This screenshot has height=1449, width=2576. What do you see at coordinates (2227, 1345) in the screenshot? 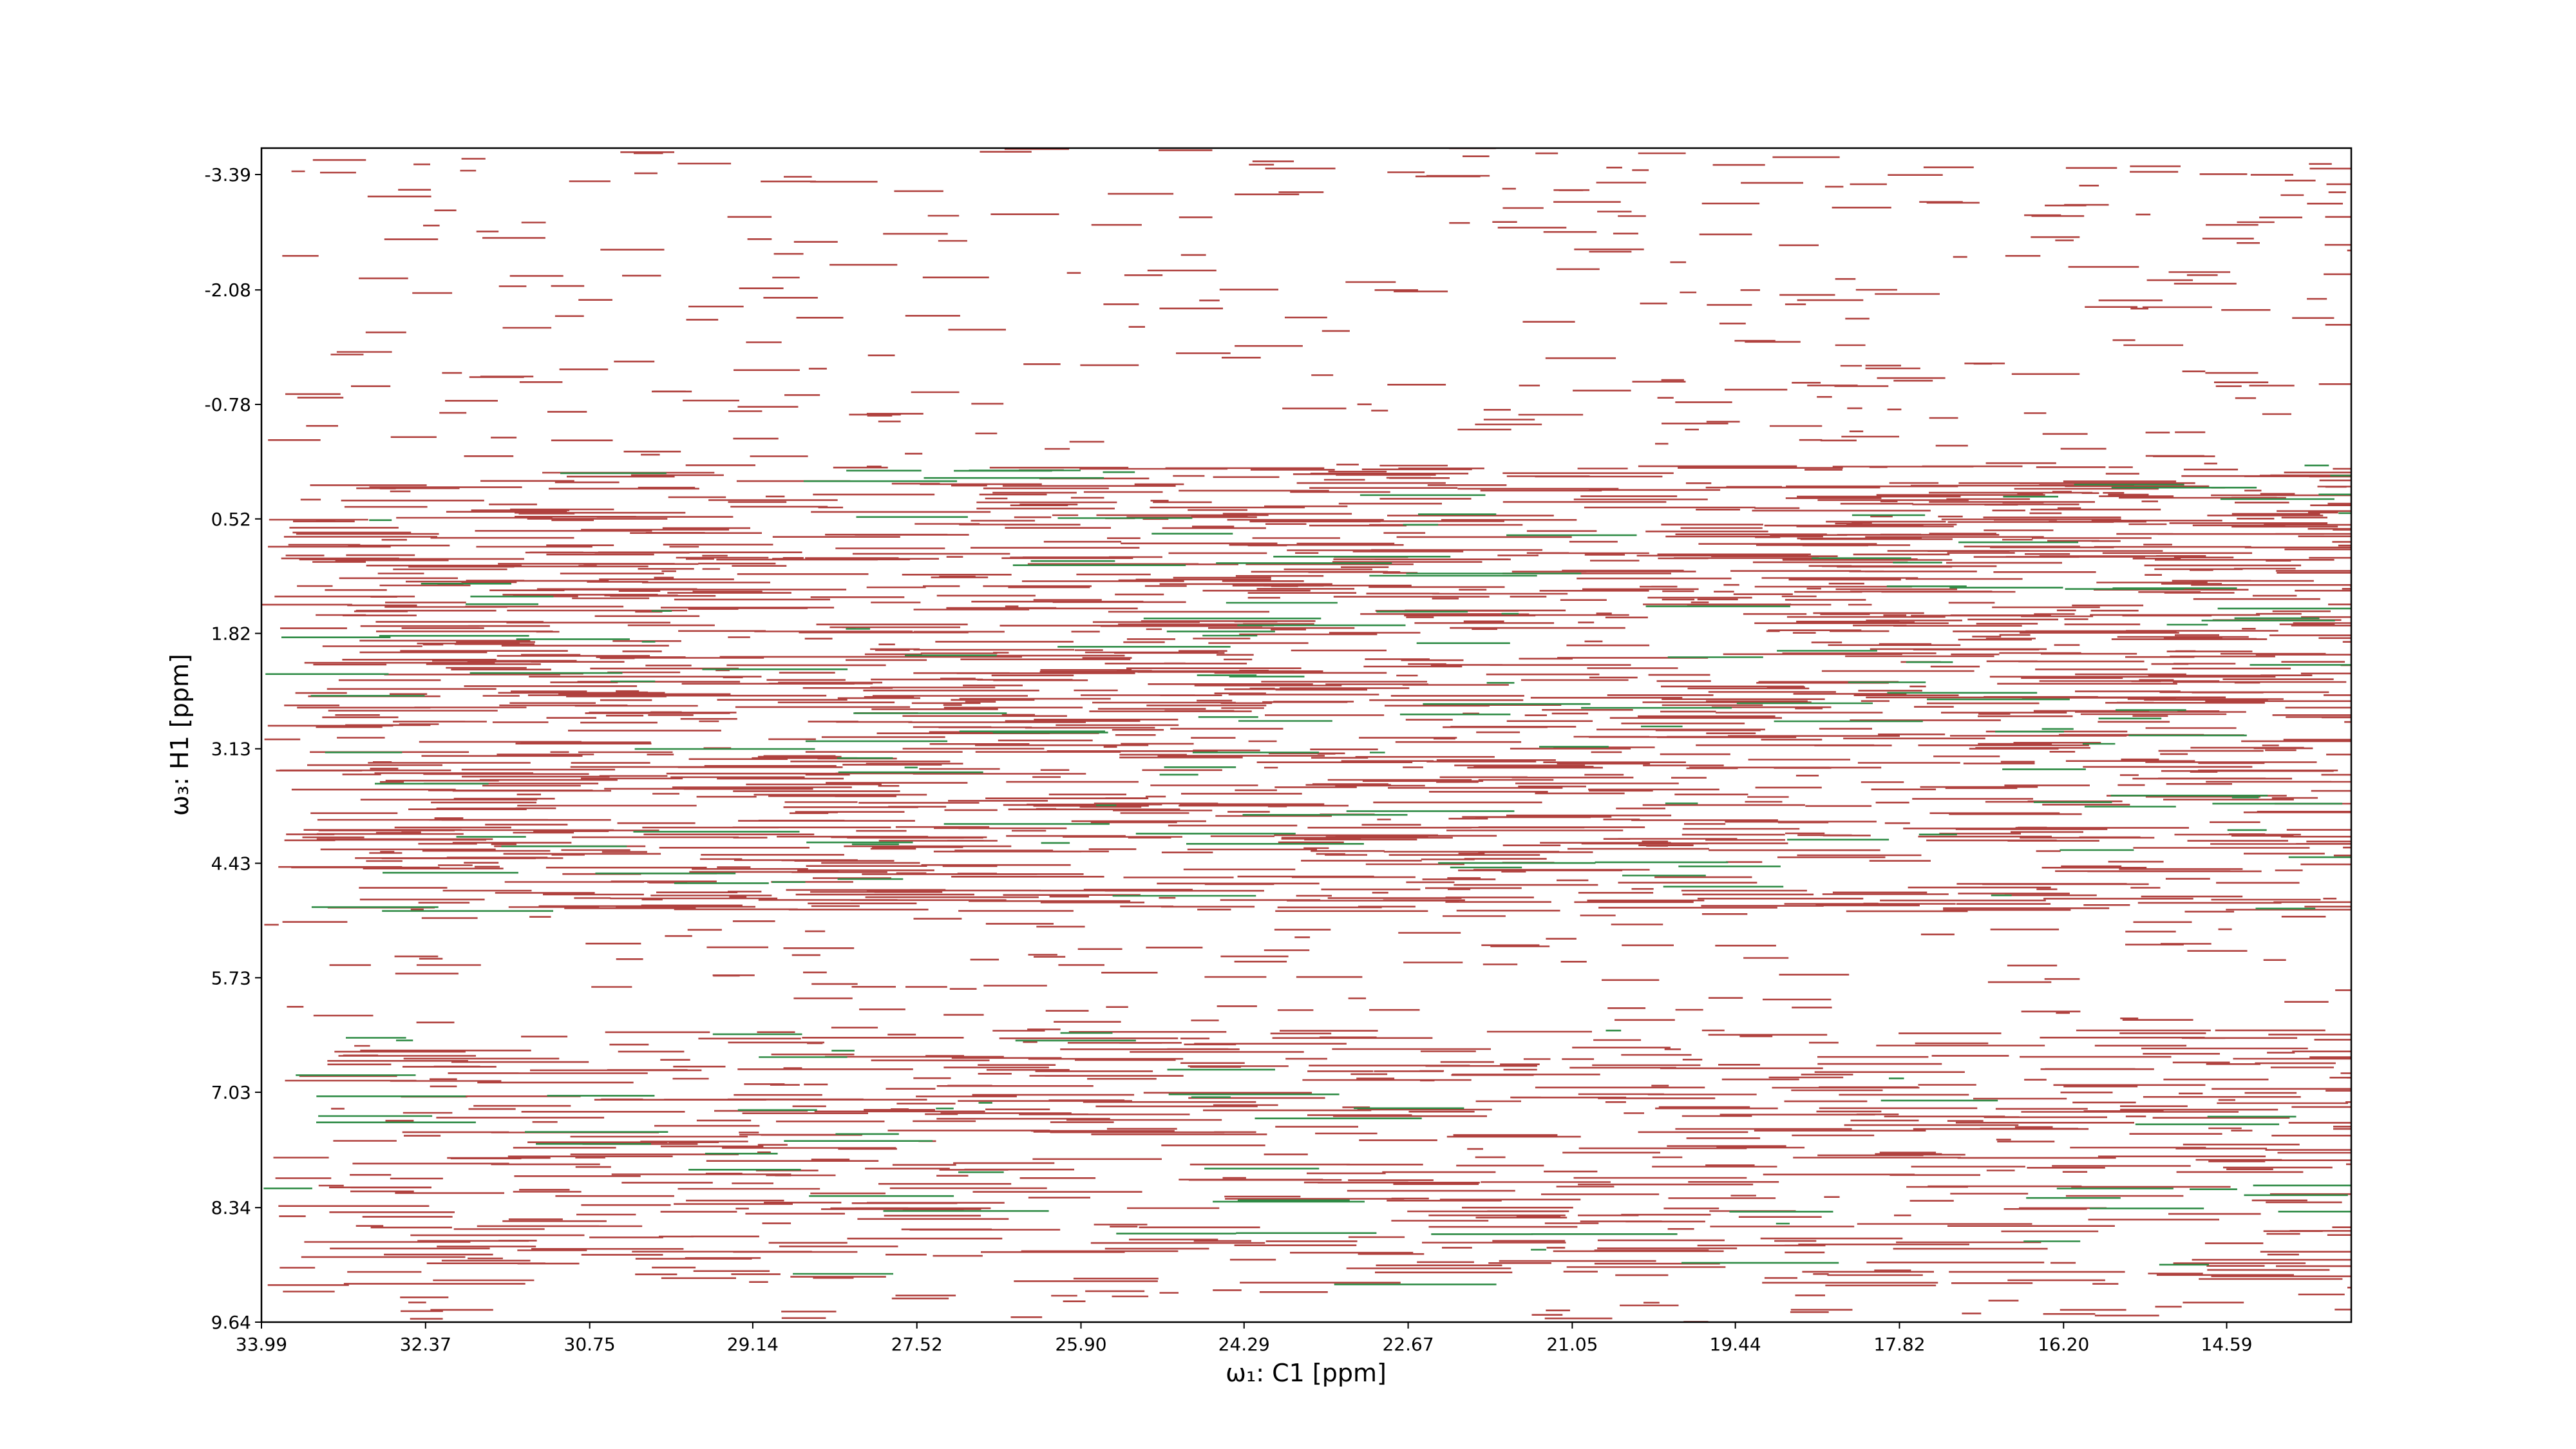
I see `x-tick-label: 14.59` at bounding box center [2227, 1345].